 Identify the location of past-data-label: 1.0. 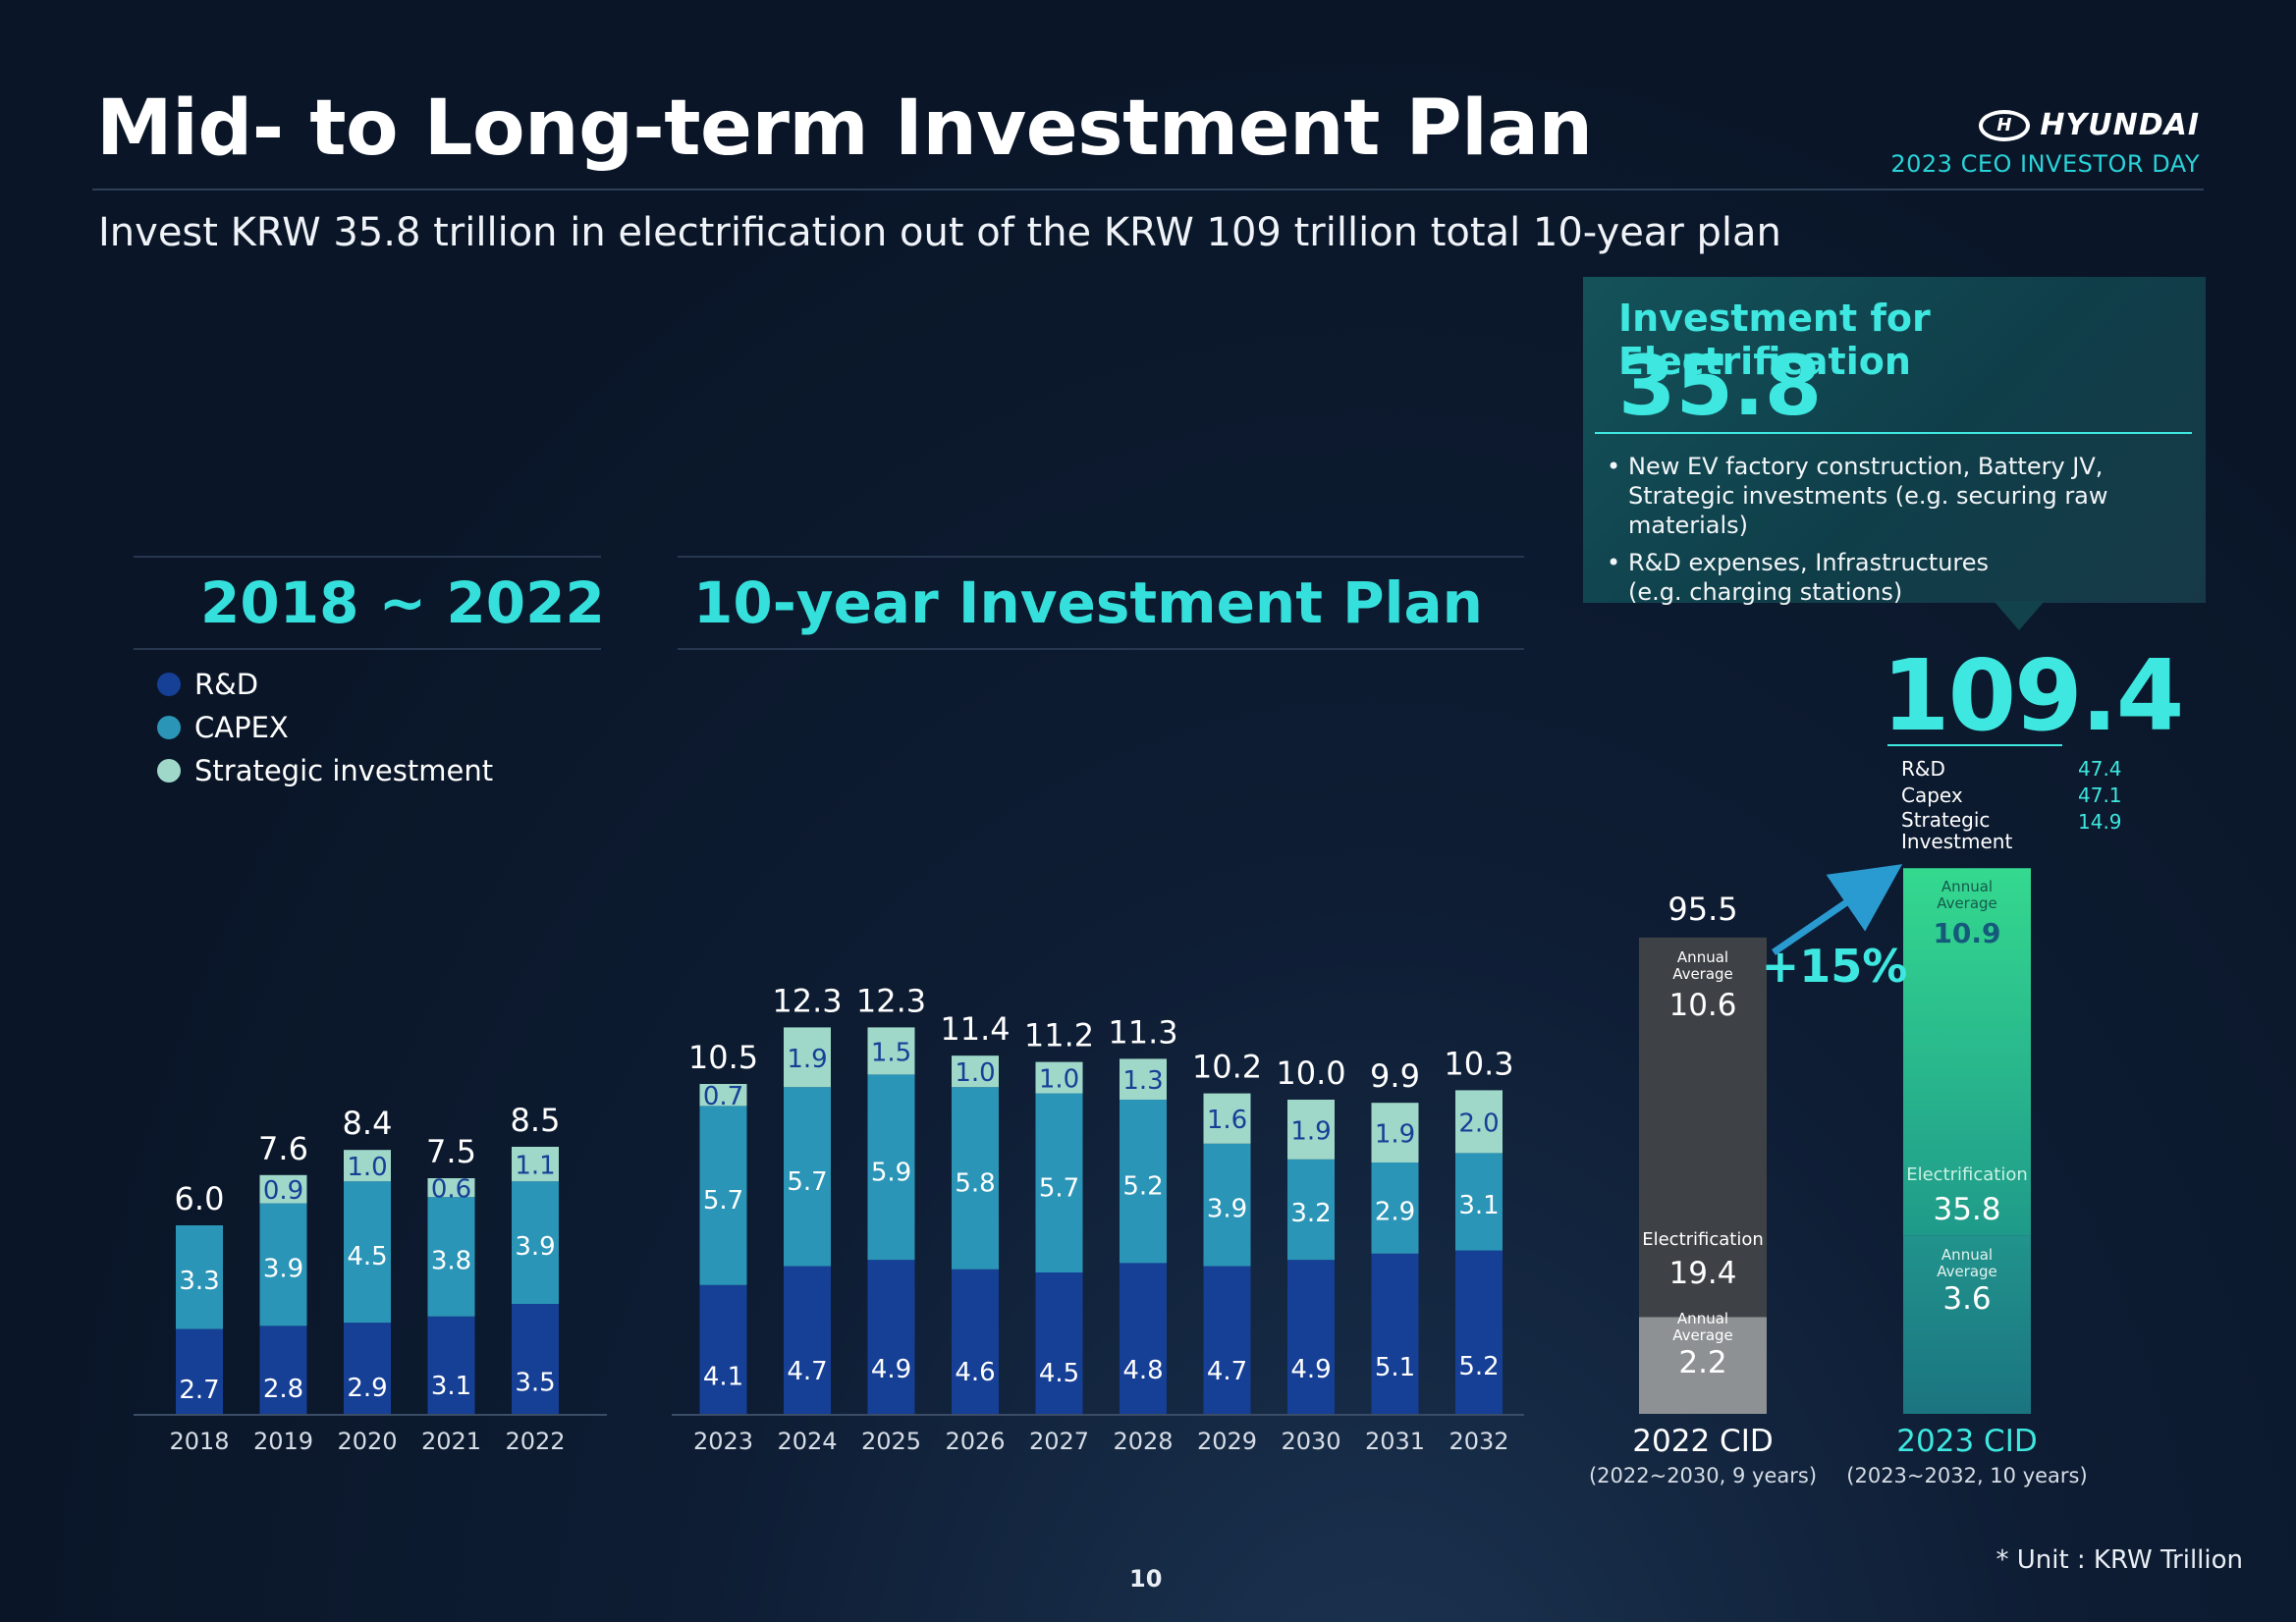
(367, 1167).